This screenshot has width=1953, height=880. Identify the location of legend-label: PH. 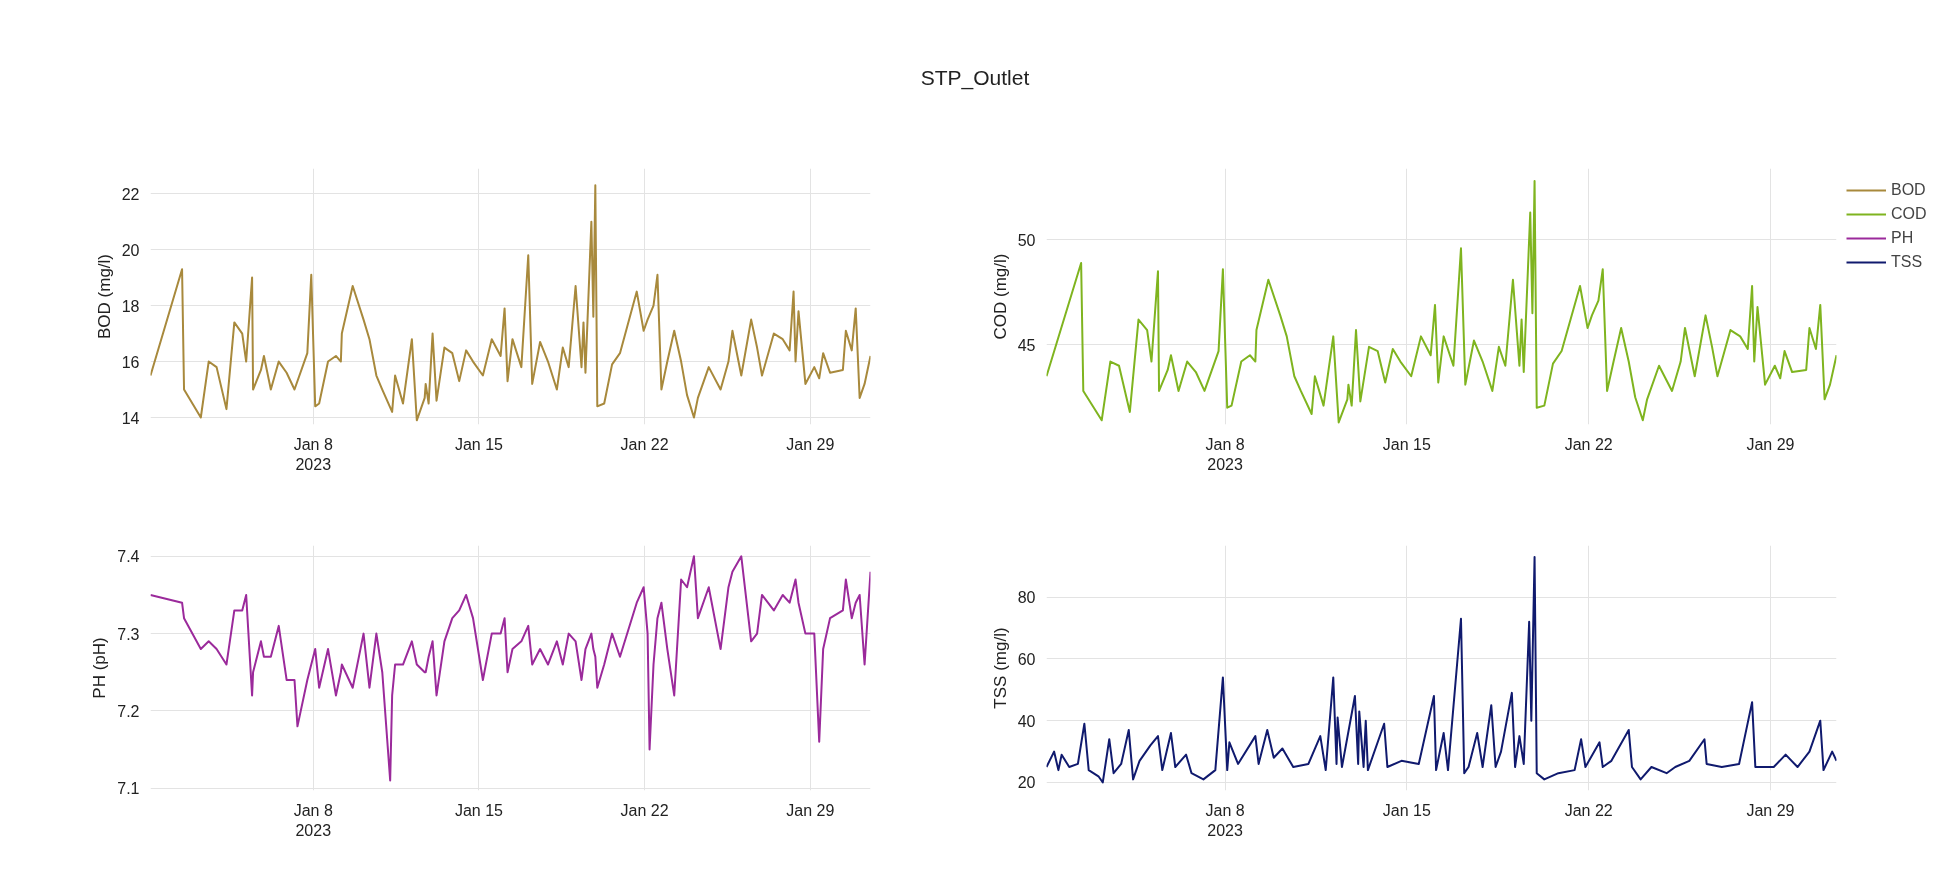
(1902, 238).